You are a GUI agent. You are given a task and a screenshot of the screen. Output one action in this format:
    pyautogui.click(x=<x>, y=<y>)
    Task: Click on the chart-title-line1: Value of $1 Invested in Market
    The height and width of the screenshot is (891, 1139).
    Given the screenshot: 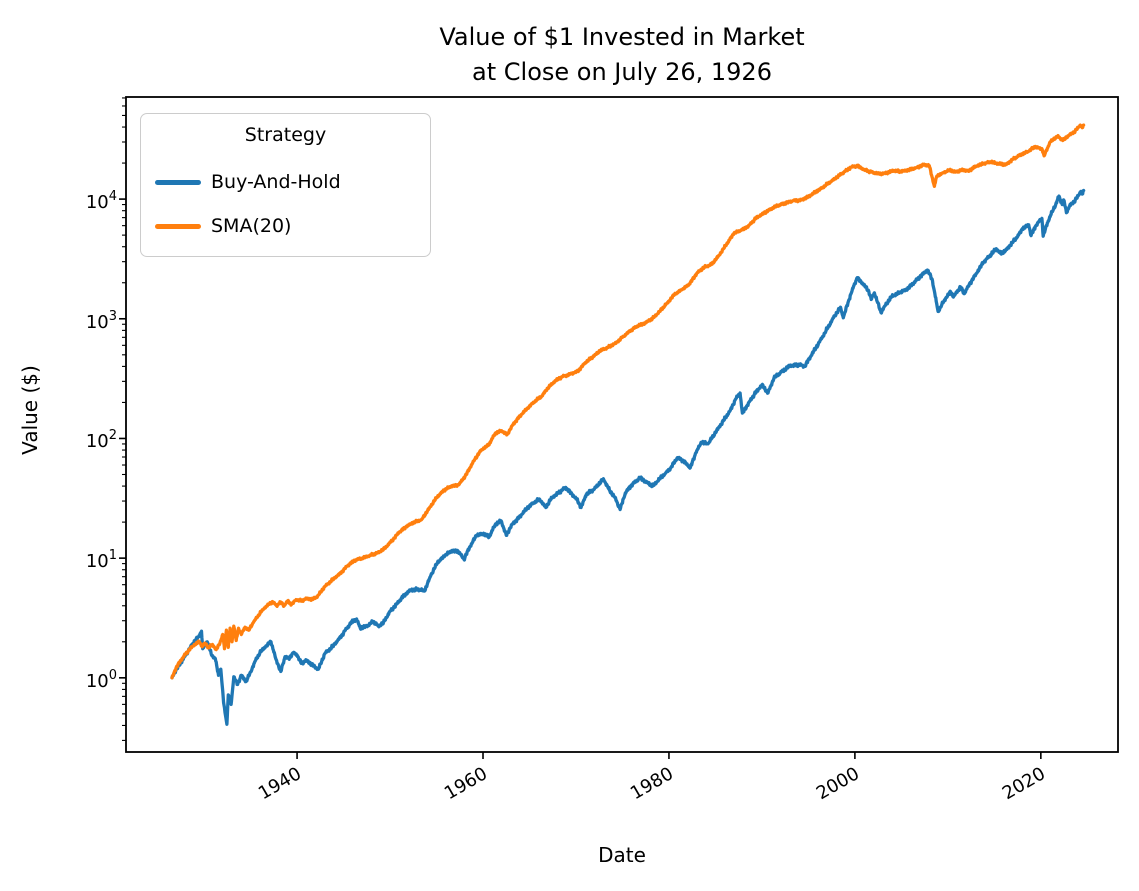 What is the action you would take?
    pyautogui.click(x=622, y=37)
    